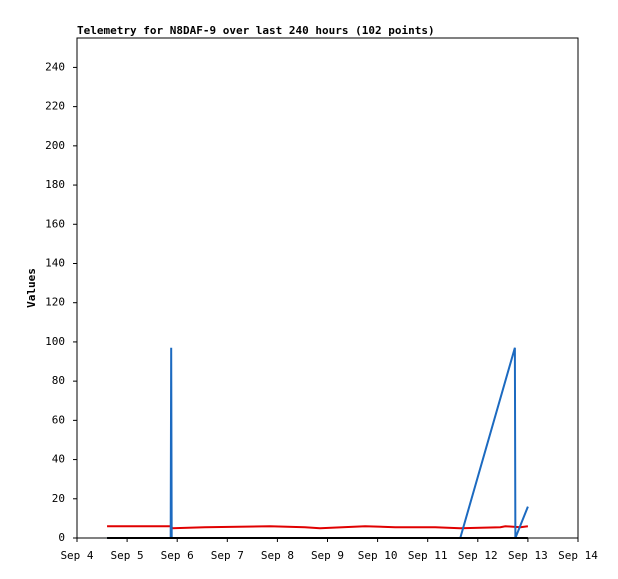  Describe the element at coordinates (578, 555) in the screenshot. I see `x-tick-label: Sep 14` at that location.